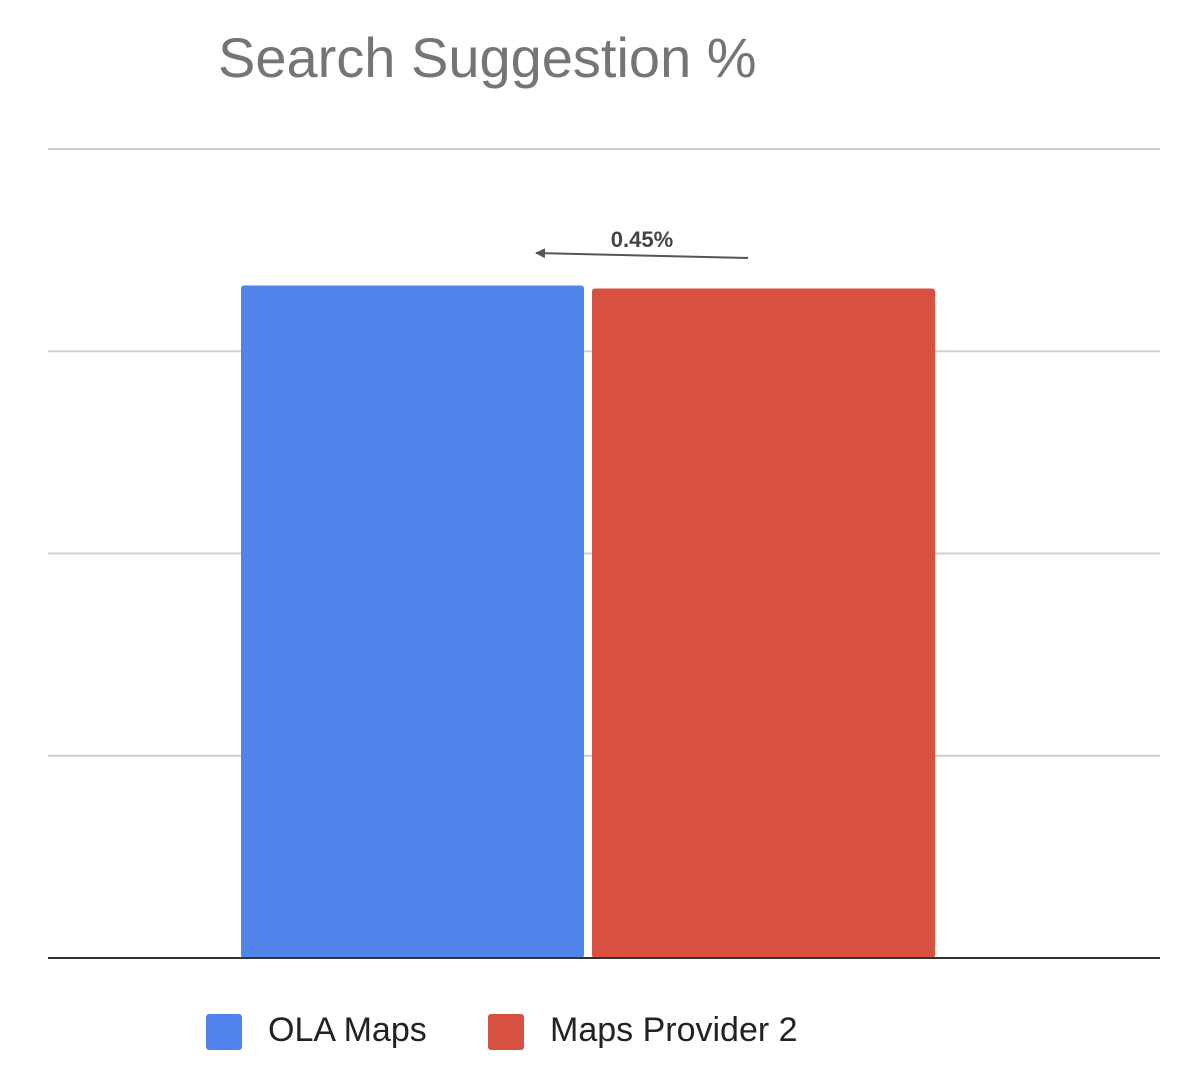  I want to click on annotation-arrow, so click(642, 253).